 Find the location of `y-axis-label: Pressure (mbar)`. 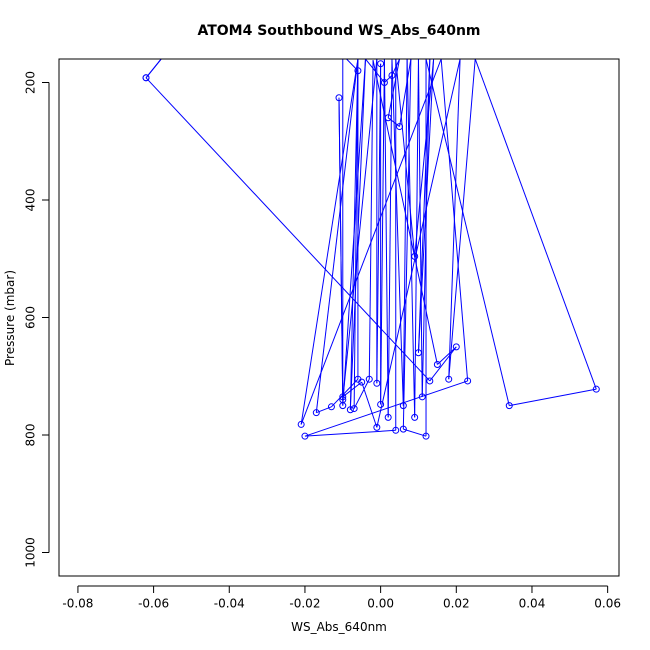

y-axis-label: Pressure (mbar) is located at coordinates (10, 318).